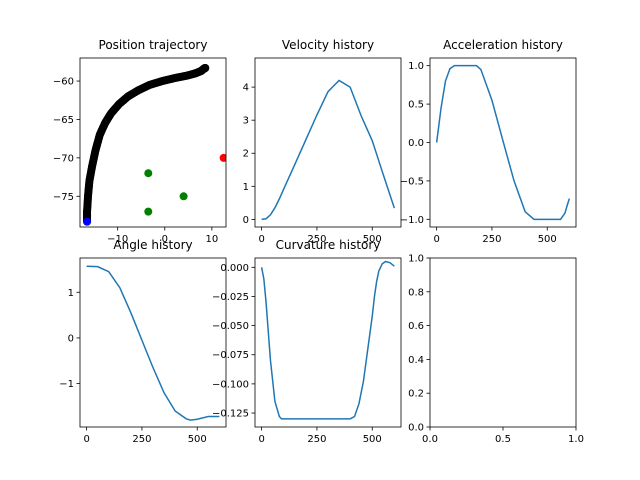  Describe the element at coordinates (328, 245) in the screenshot. I see `subplot-title: Curvature history` at that location.